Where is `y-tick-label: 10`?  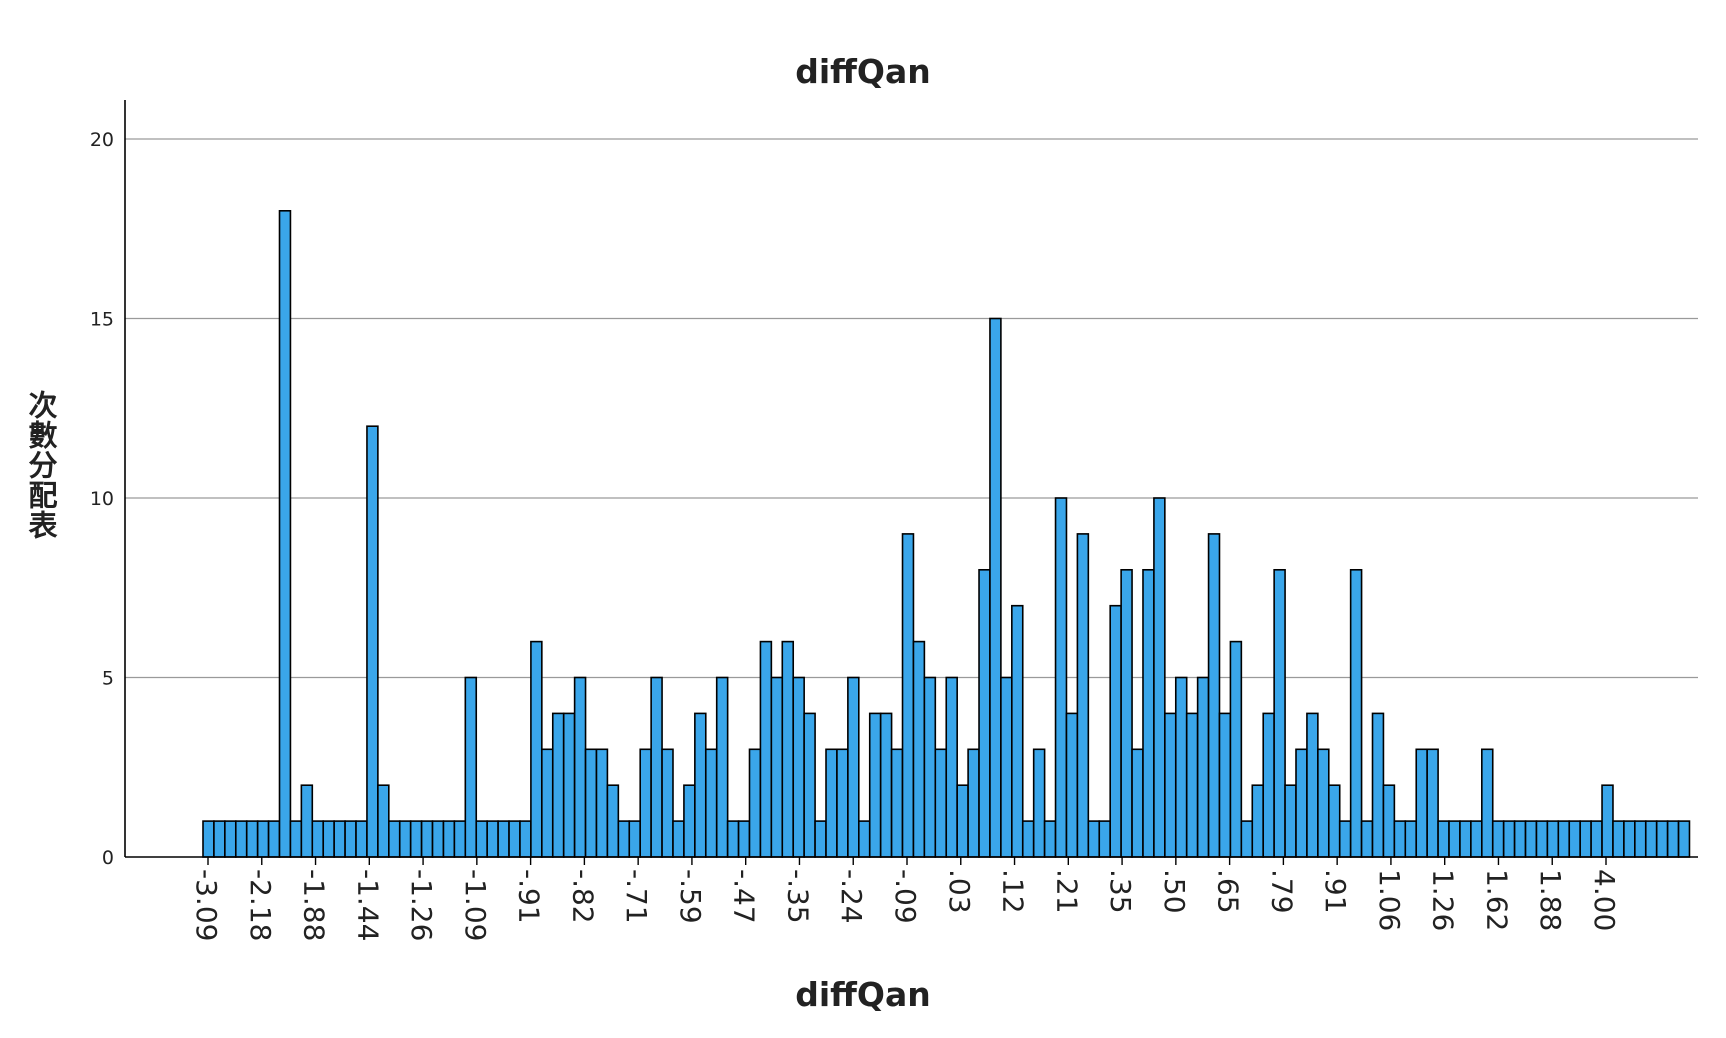 y-tick-label: 10 is located at coordinates (102, 499).